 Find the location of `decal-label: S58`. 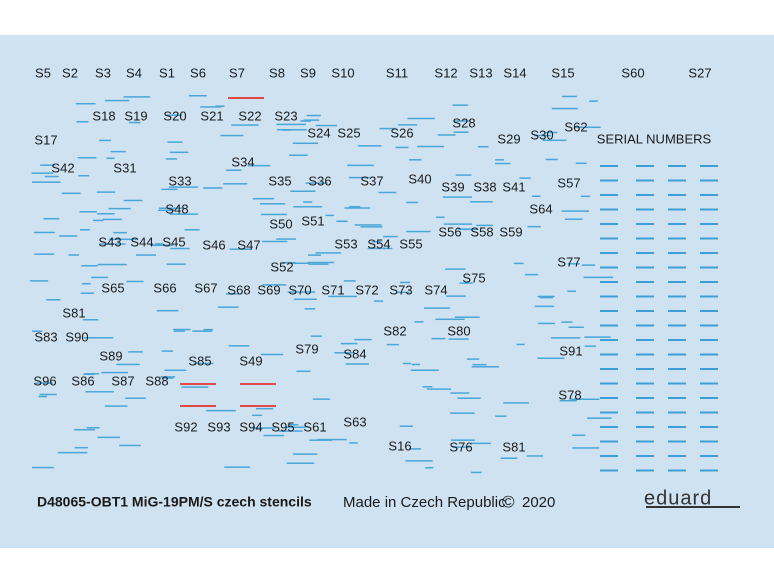

decal-label: S58 is located at coordinates (481, 231).